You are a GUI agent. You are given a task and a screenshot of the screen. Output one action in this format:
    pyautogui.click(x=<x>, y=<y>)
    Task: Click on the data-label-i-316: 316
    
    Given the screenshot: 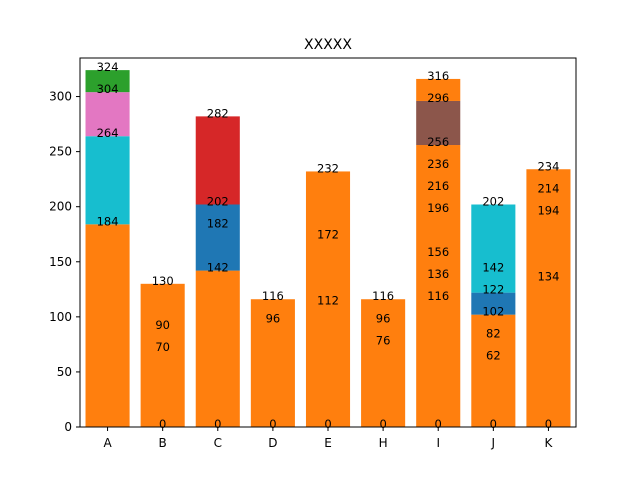 What is the action you would take?
    pyautogui.click(x=438, y=76)
    